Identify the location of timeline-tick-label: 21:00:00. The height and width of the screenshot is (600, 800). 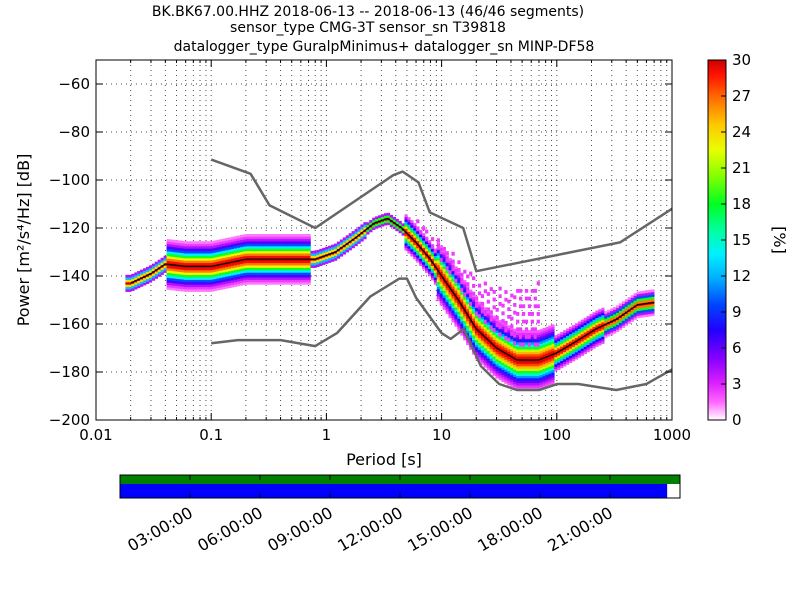
(580, 529).